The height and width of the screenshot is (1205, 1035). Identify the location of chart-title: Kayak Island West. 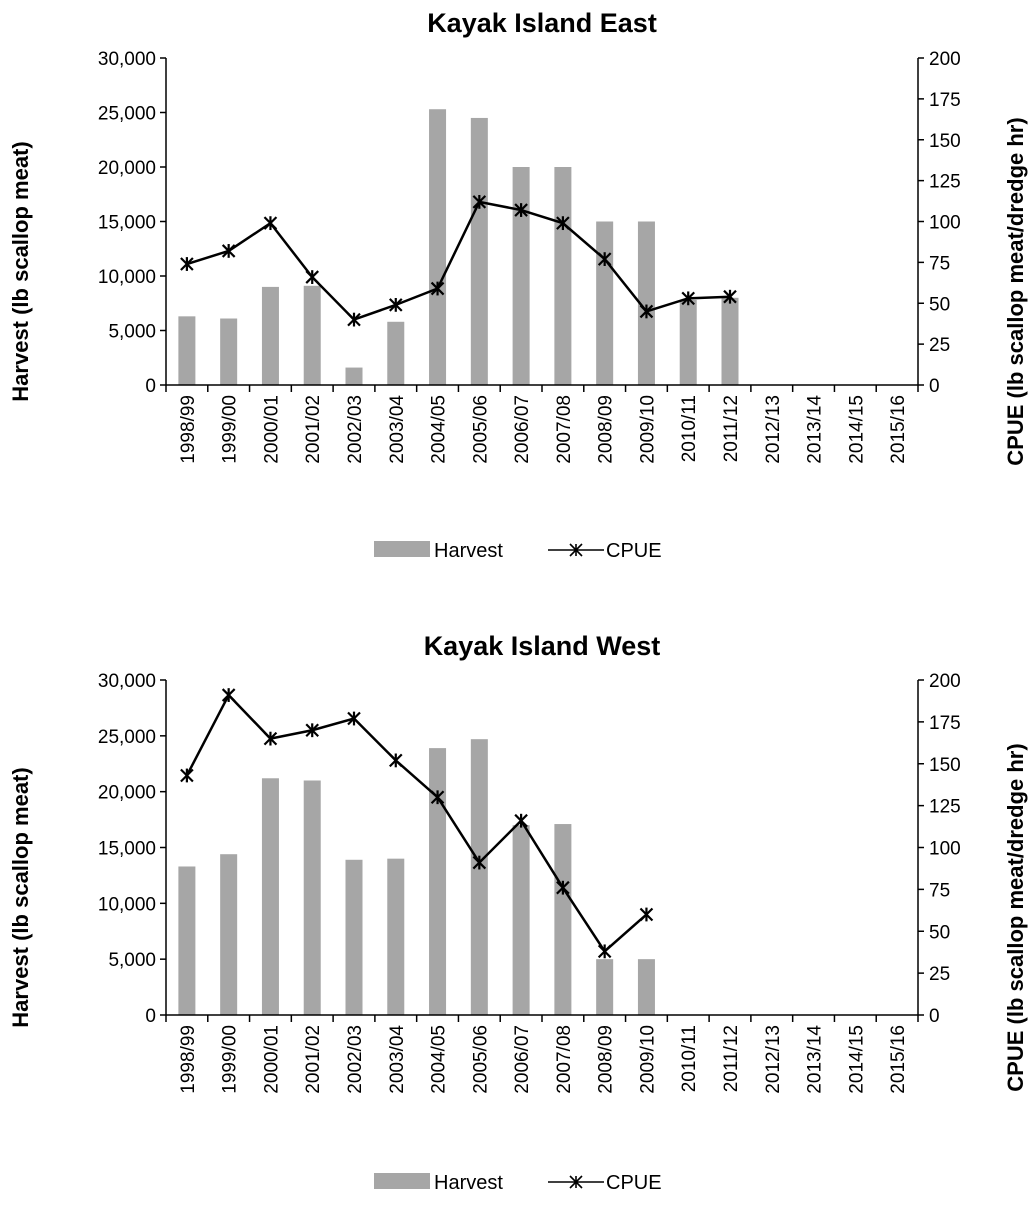
(542, 646).